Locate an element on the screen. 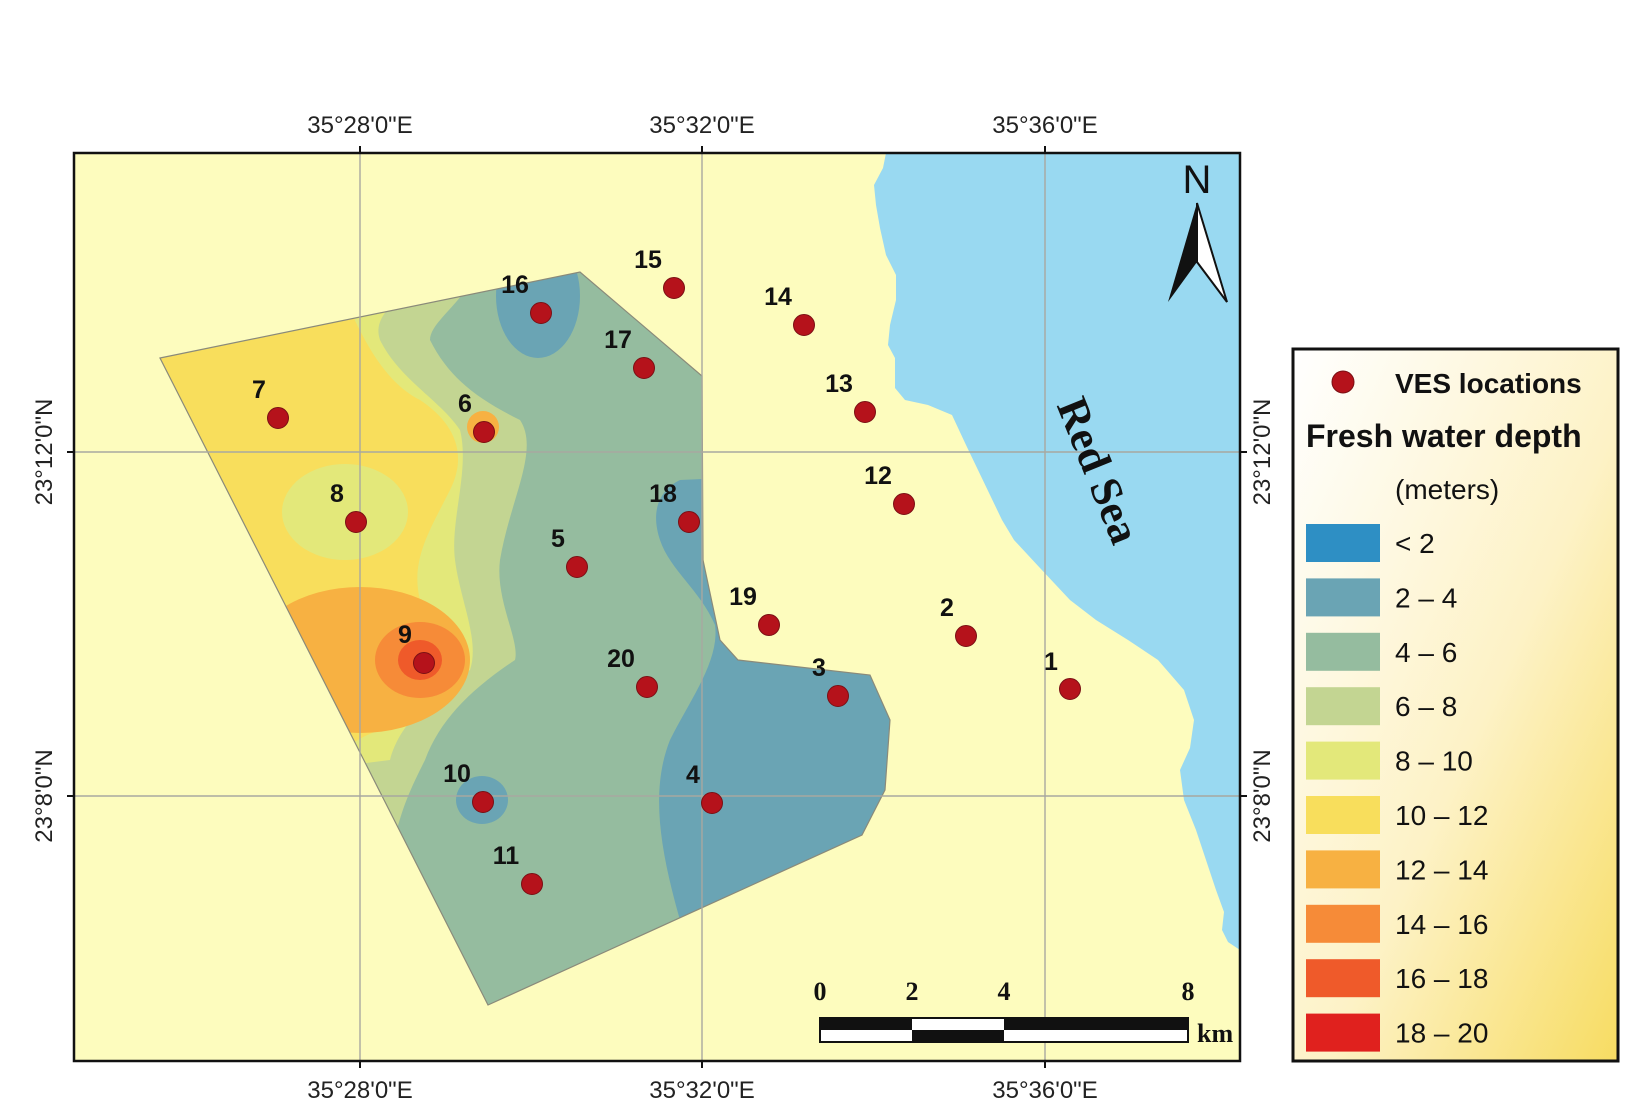 The image size is (1630, 1110). svg-text: 17 is located at coordinates (618, 340).